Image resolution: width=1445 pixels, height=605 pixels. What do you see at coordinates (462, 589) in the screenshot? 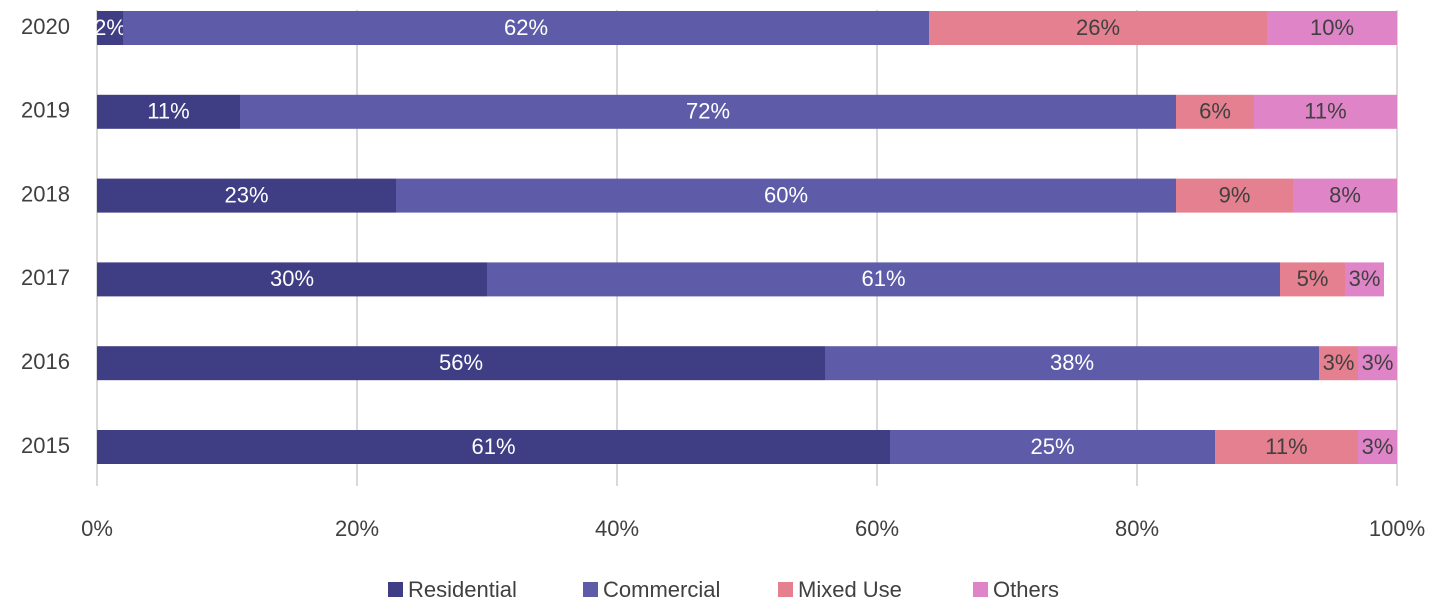
I see `legend-label: Residential` at bounding box center [462, 589].